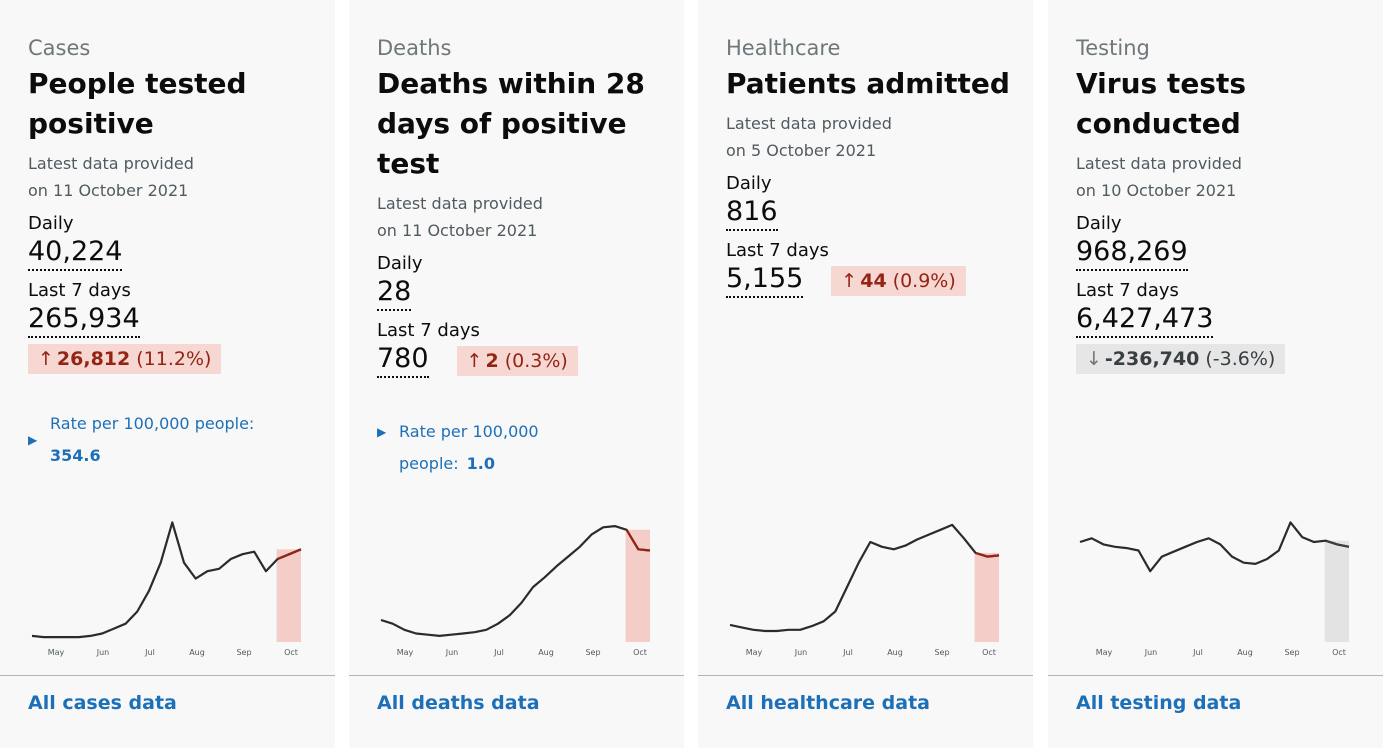 This screenshot has height=753, width=1385. What do you see at coordinates (480, 463) in the screenshot?
I see `rate-value: 1.0` at bounding box center [480, 463].